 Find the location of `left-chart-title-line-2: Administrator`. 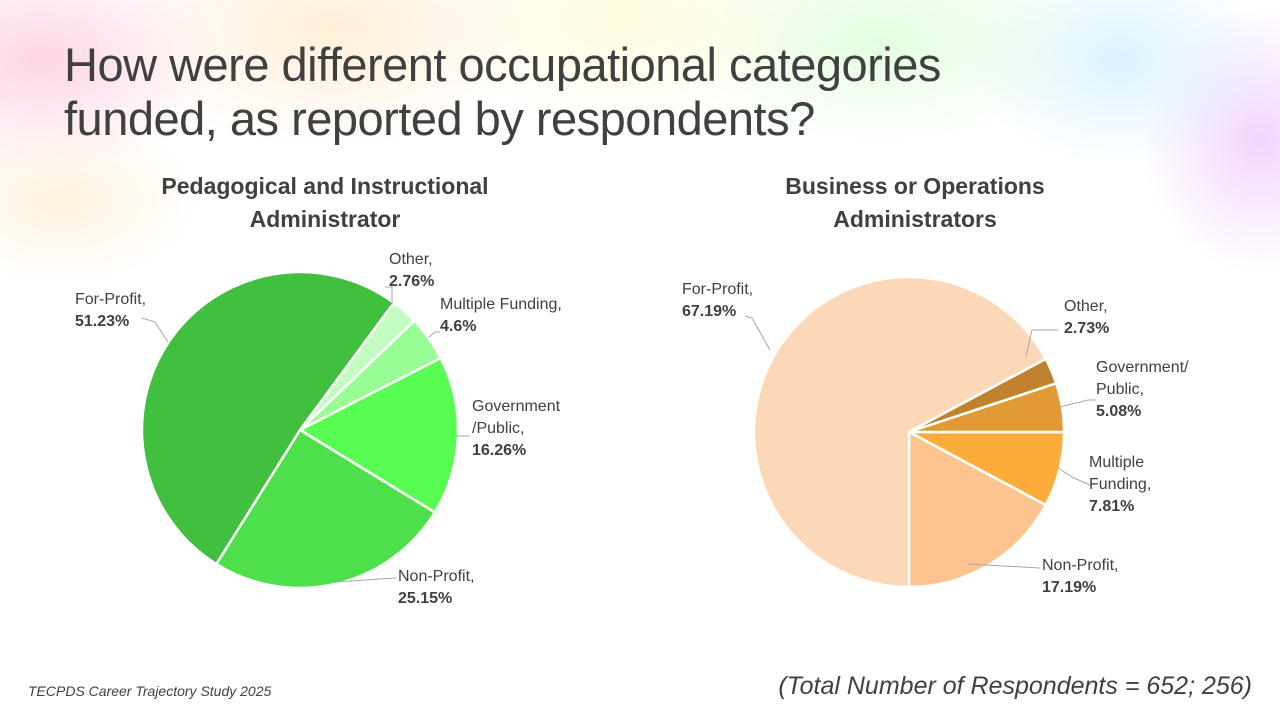

left-chart-title-line-2: Administrator is located at coordinates (325, 219).